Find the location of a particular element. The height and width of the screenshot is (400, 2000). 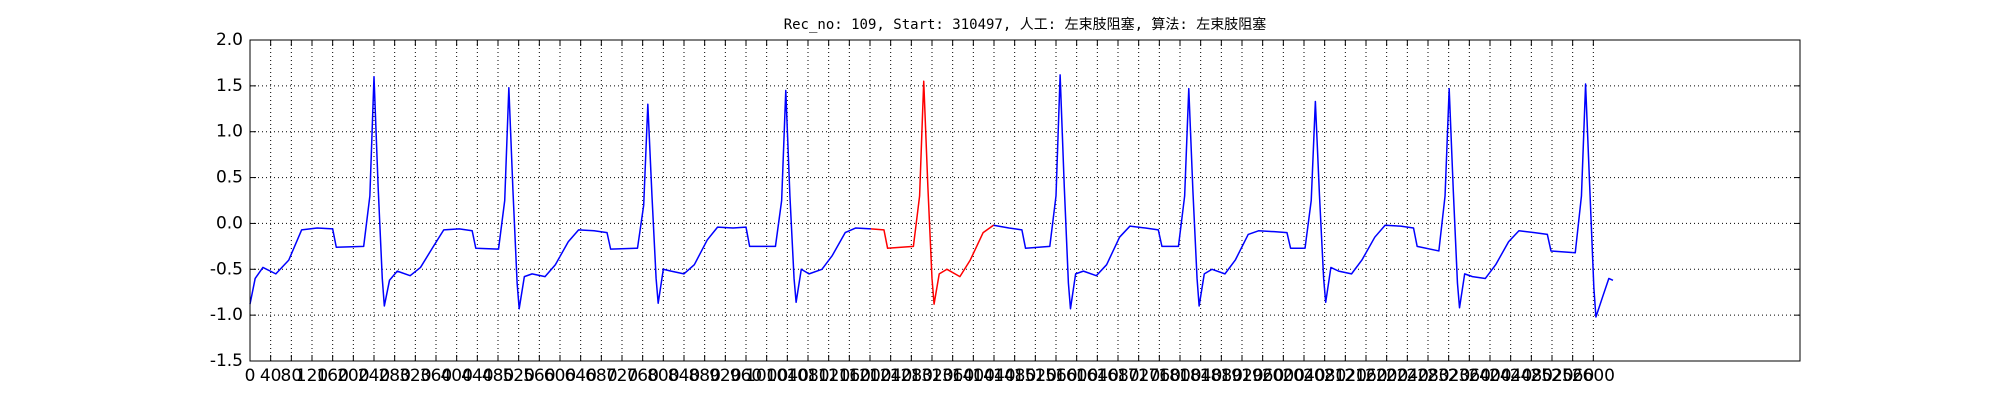

y-tick-label: 1.0 is located at coordinates (229, 132).